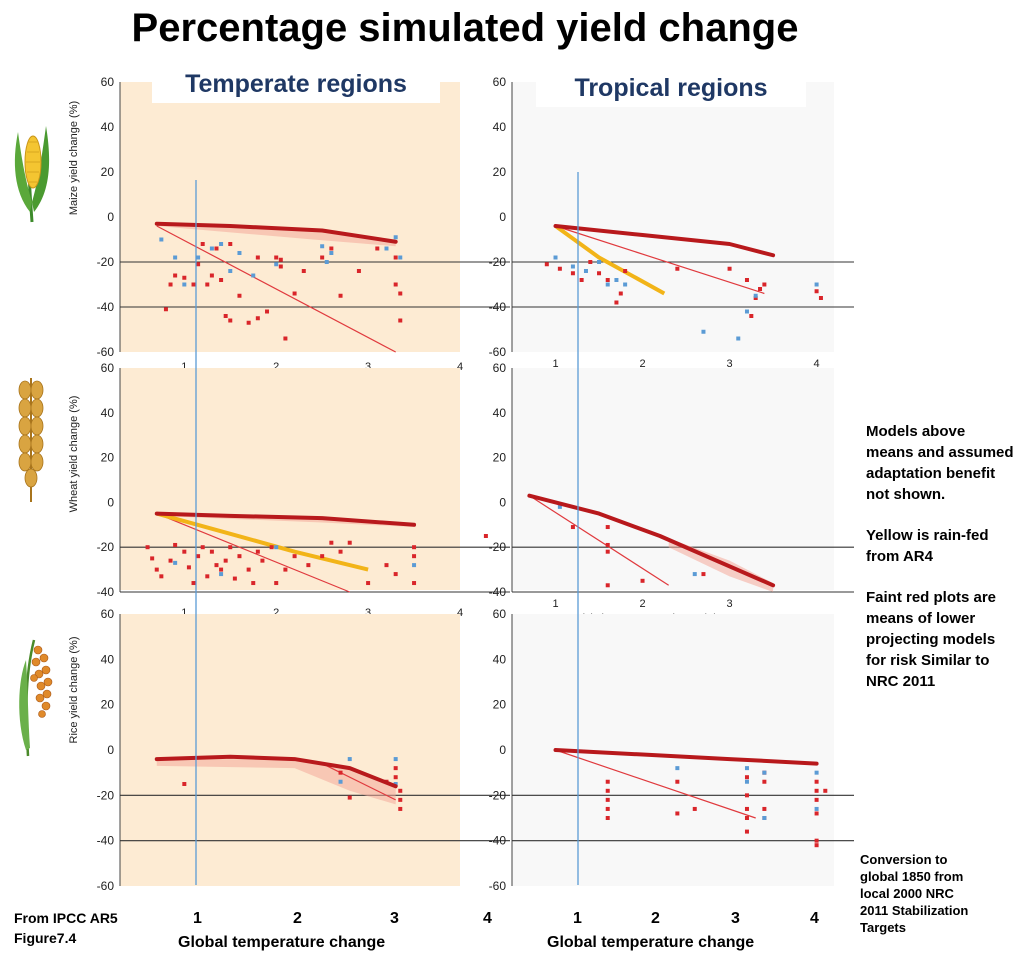 This screenshot has height=958, width=1024. I want to click on bottom-tick-left-2: 2, so click(297, 918).